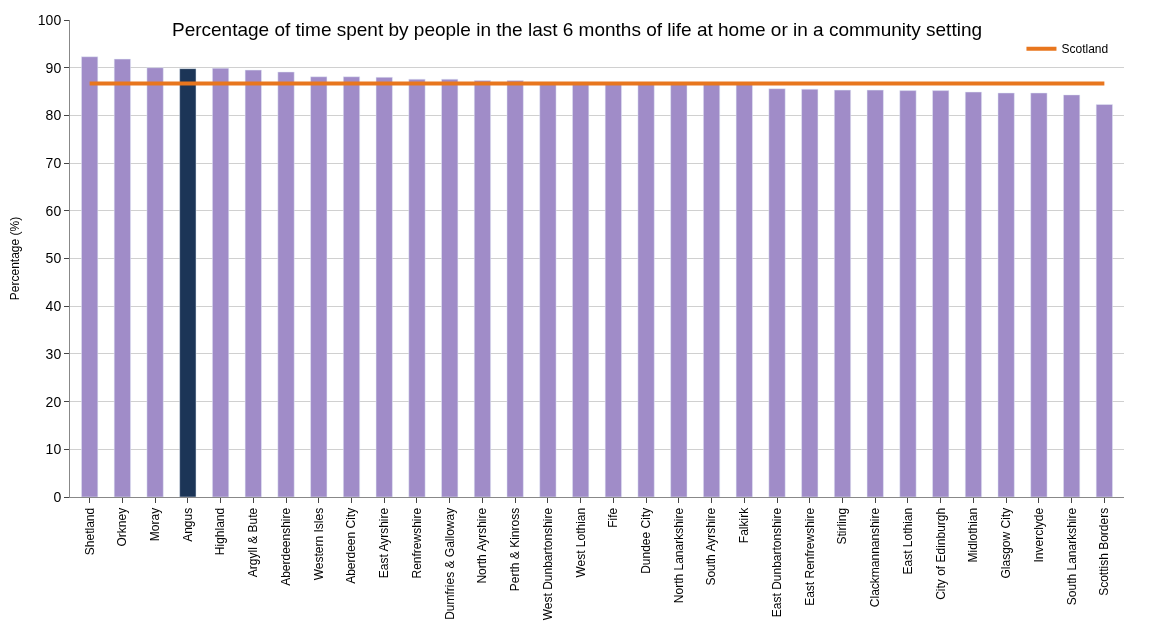  I want to click on x-tick-label: Argyll & Bute, so click(253, 542).